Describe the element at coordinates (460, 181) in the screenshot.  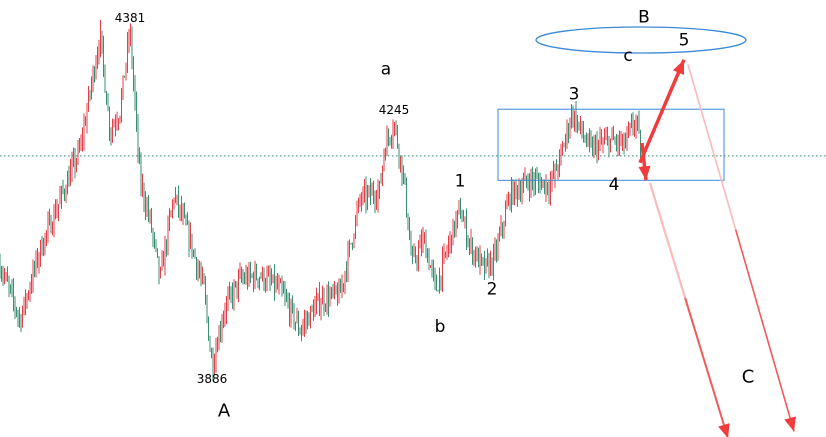
I see `wave-label: 1` at that location.